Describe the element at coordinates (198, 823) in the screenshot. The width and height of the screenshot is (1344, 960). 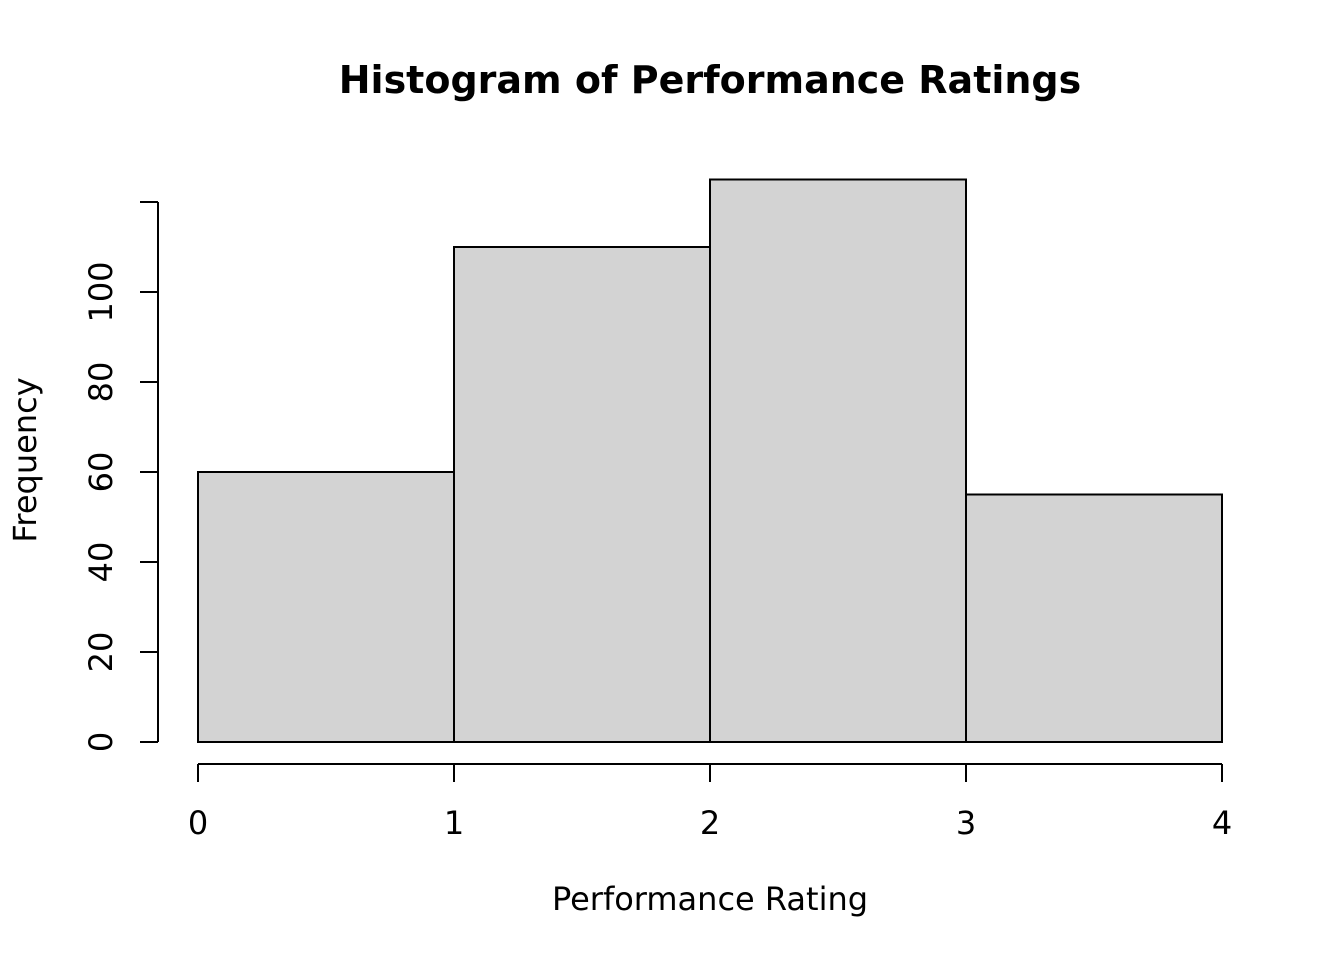
I see `x-tick-label-0: 0` at that location.